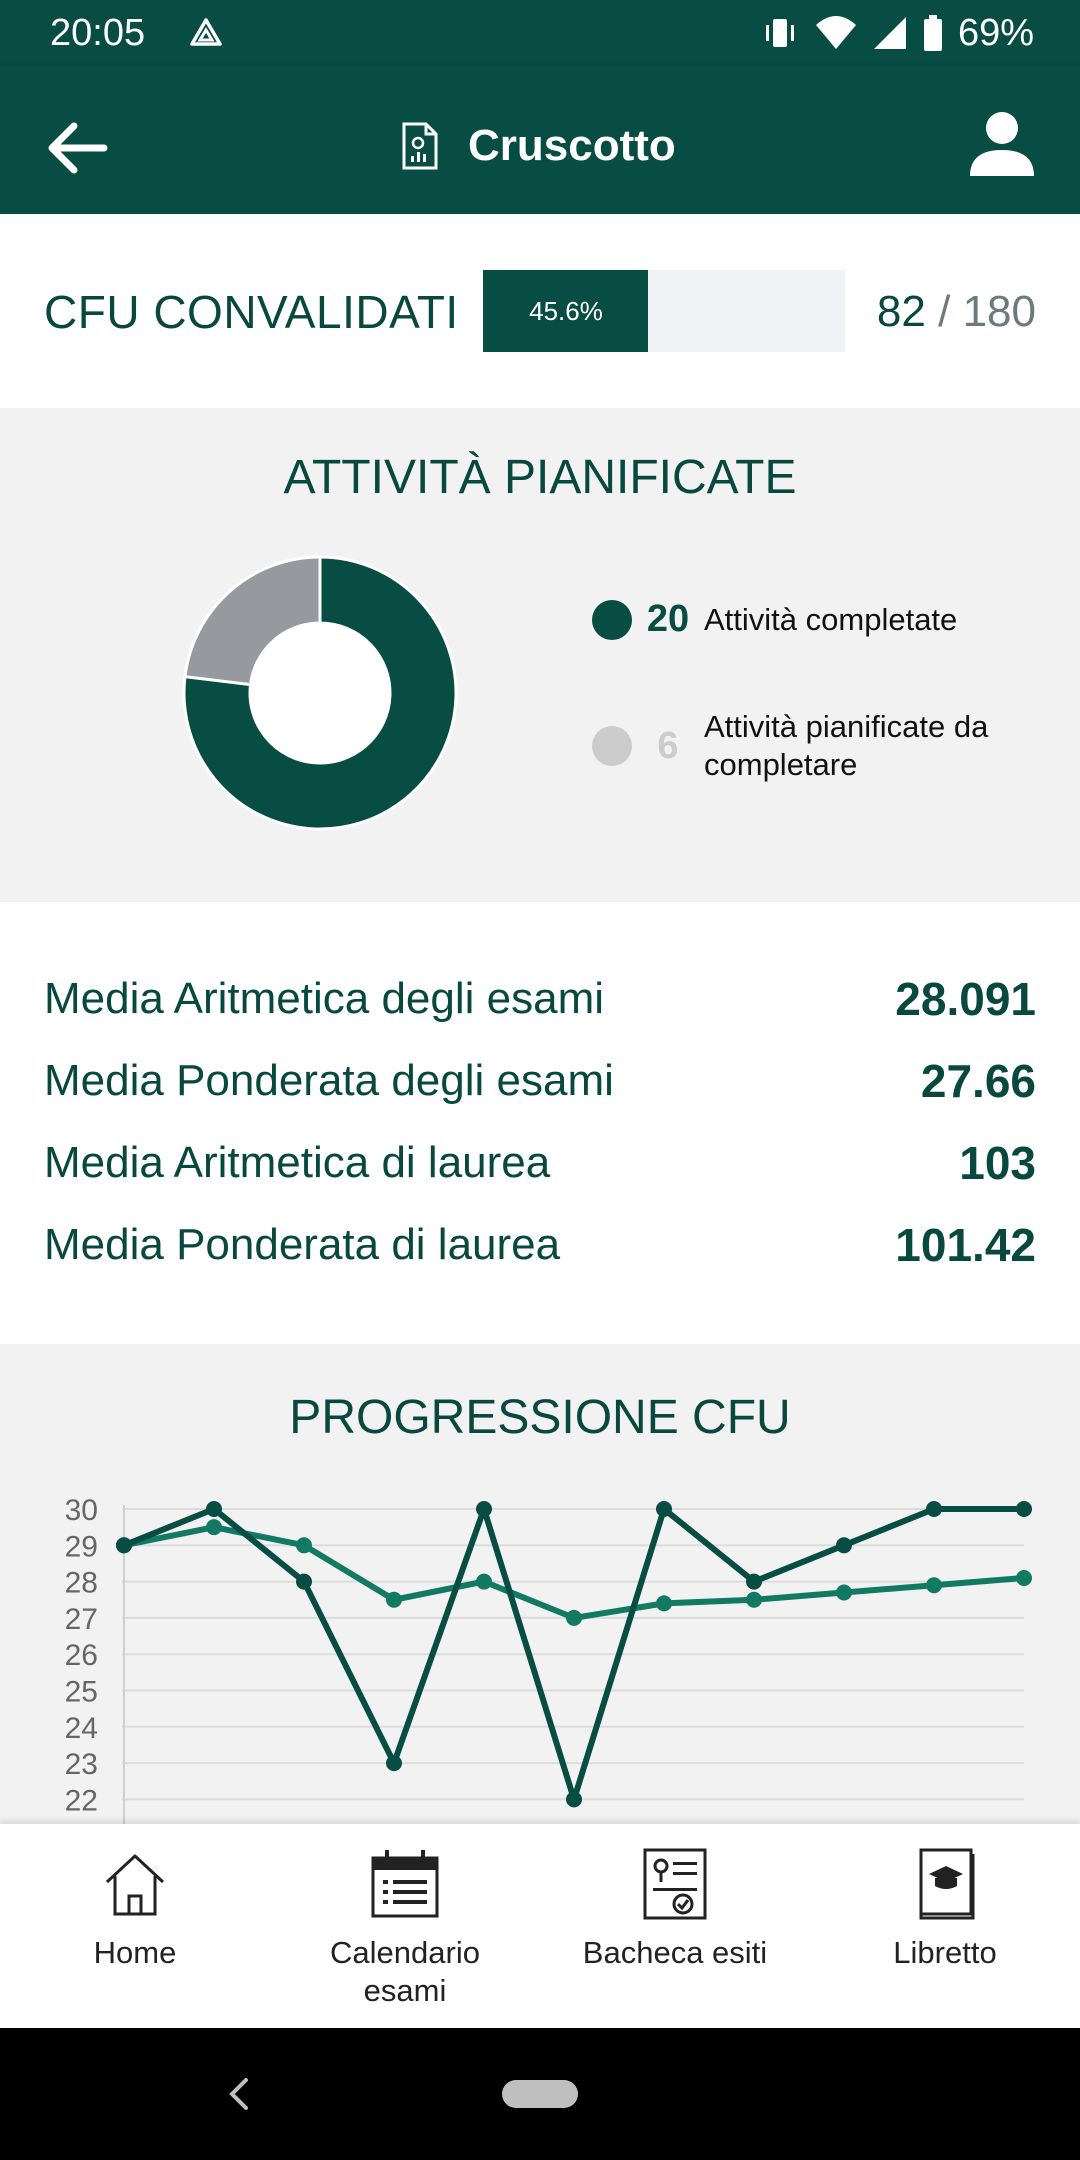 The width and height of the screenshot is (1080, 2160). What do you see at coordinates (420, 146) in the screenshot?
I see `dashboard-document-icon` at bounding box center [420, 146].